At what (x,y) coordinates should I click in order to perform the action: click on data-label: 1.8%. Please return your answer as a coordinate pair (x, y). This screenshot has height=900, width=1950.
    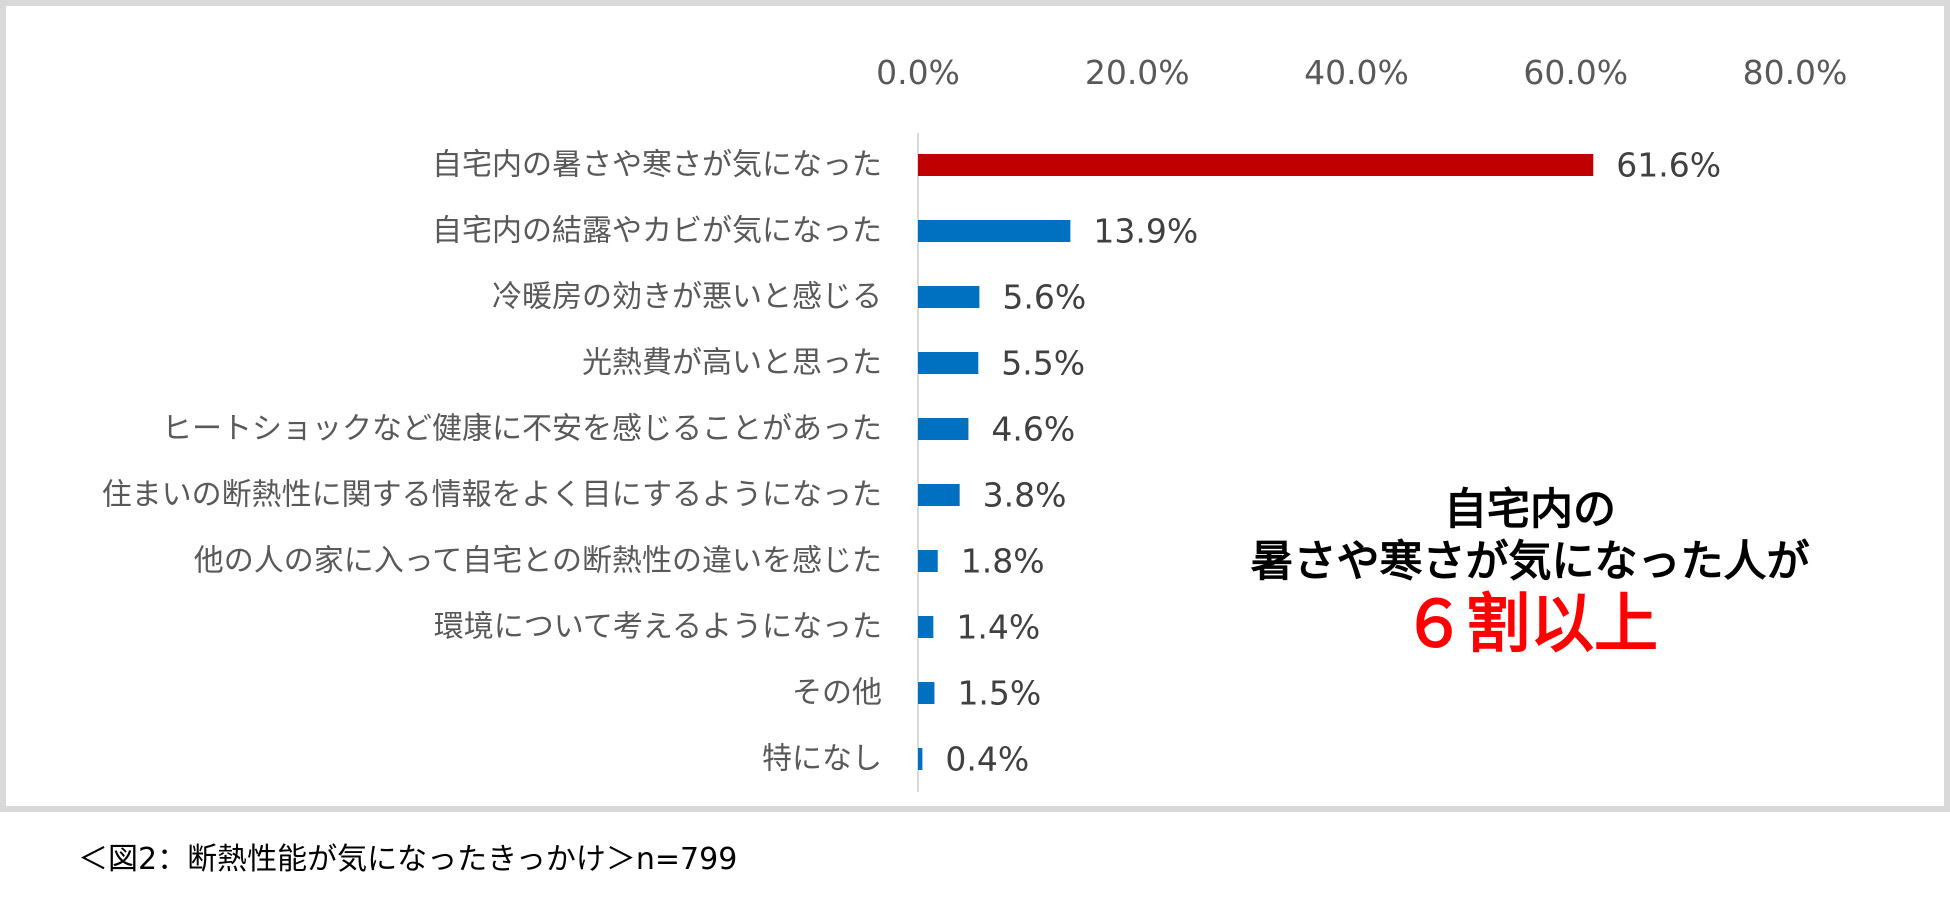
    Looking at the image, I should click on (1003, 561).